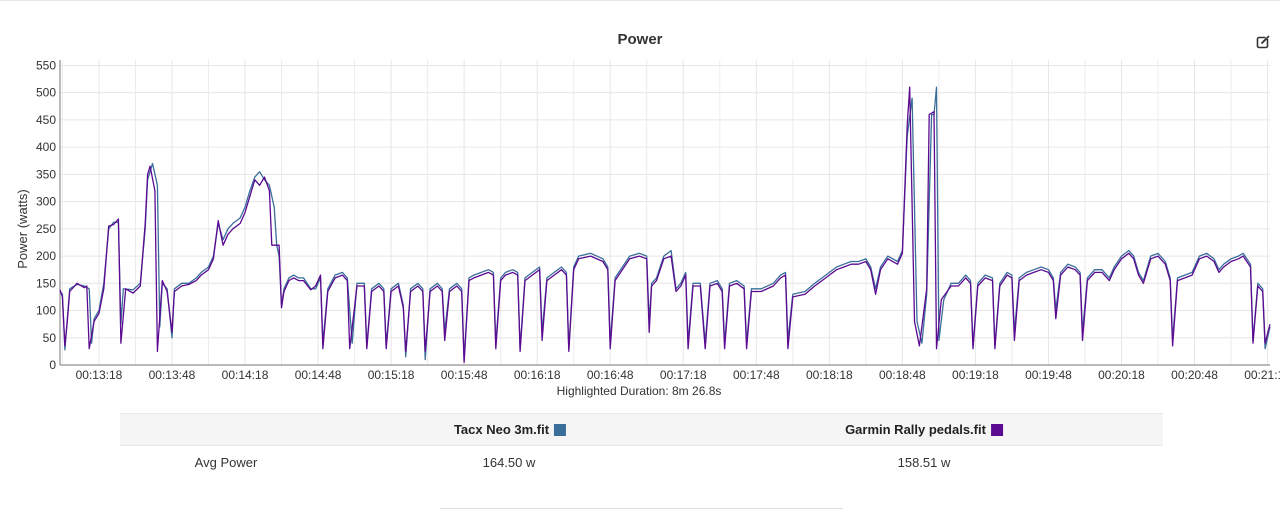 The image size is (1280, 514). What do you see at coordinates (22, 228) in the screenshot?
I see `y-axis-label: Power (watts)` at bounding box center [22, 228].